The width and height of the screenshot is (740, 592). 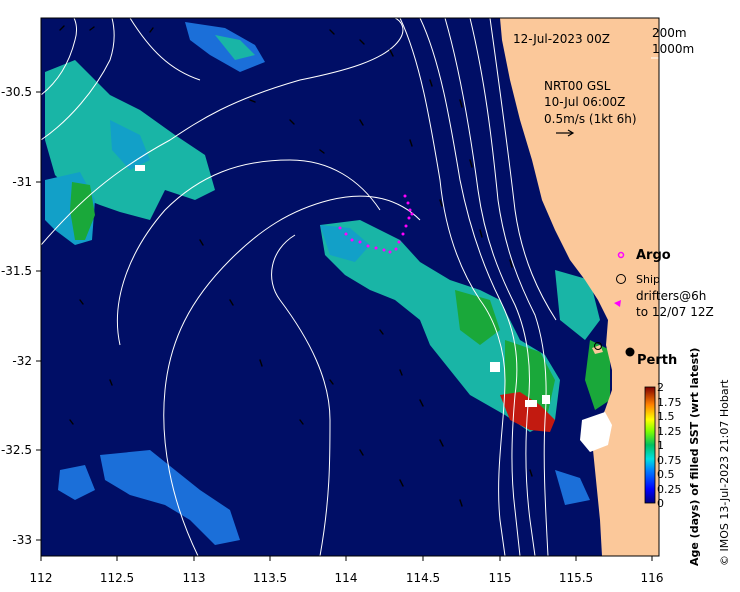 I want to click on x-tick-label: 112.5, so click(x=117, y=578).